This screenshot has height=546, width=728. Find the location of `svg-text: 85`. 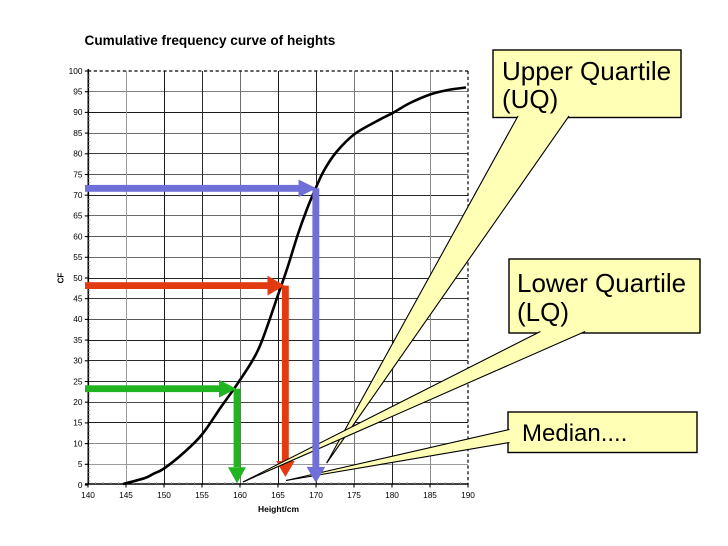

svg-text: 85 is located at coordinates (78, 133).